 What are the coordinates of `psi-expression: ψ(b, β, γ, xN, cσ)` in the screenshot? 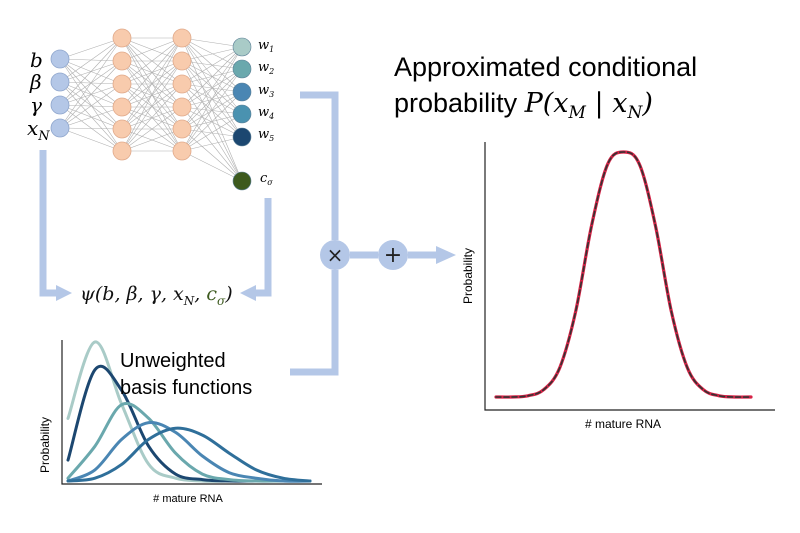 It's located at (156, 295).